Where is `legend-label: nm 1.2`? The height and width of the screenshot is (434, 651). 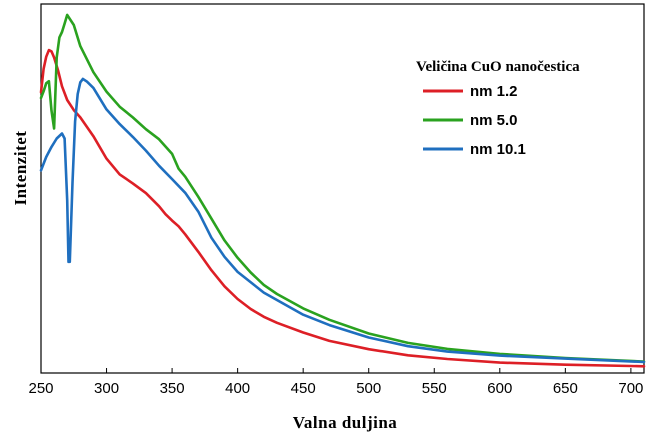
legend-label: nm 1.2 is located at coordinates (494, 91).